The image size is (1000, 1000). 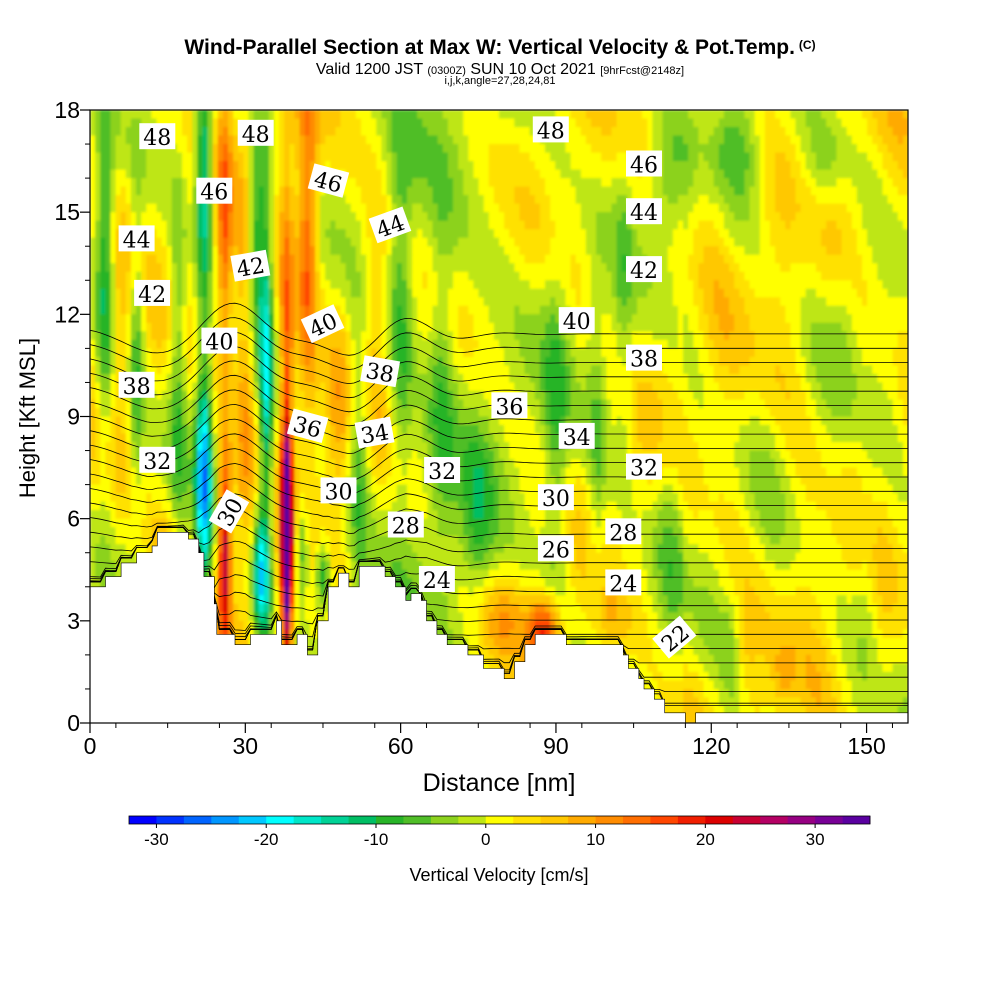 What do you see at coordinates (73, 723) in the screenshot?
I see `y-tick-label: 0` at bounding box center [73, 723].